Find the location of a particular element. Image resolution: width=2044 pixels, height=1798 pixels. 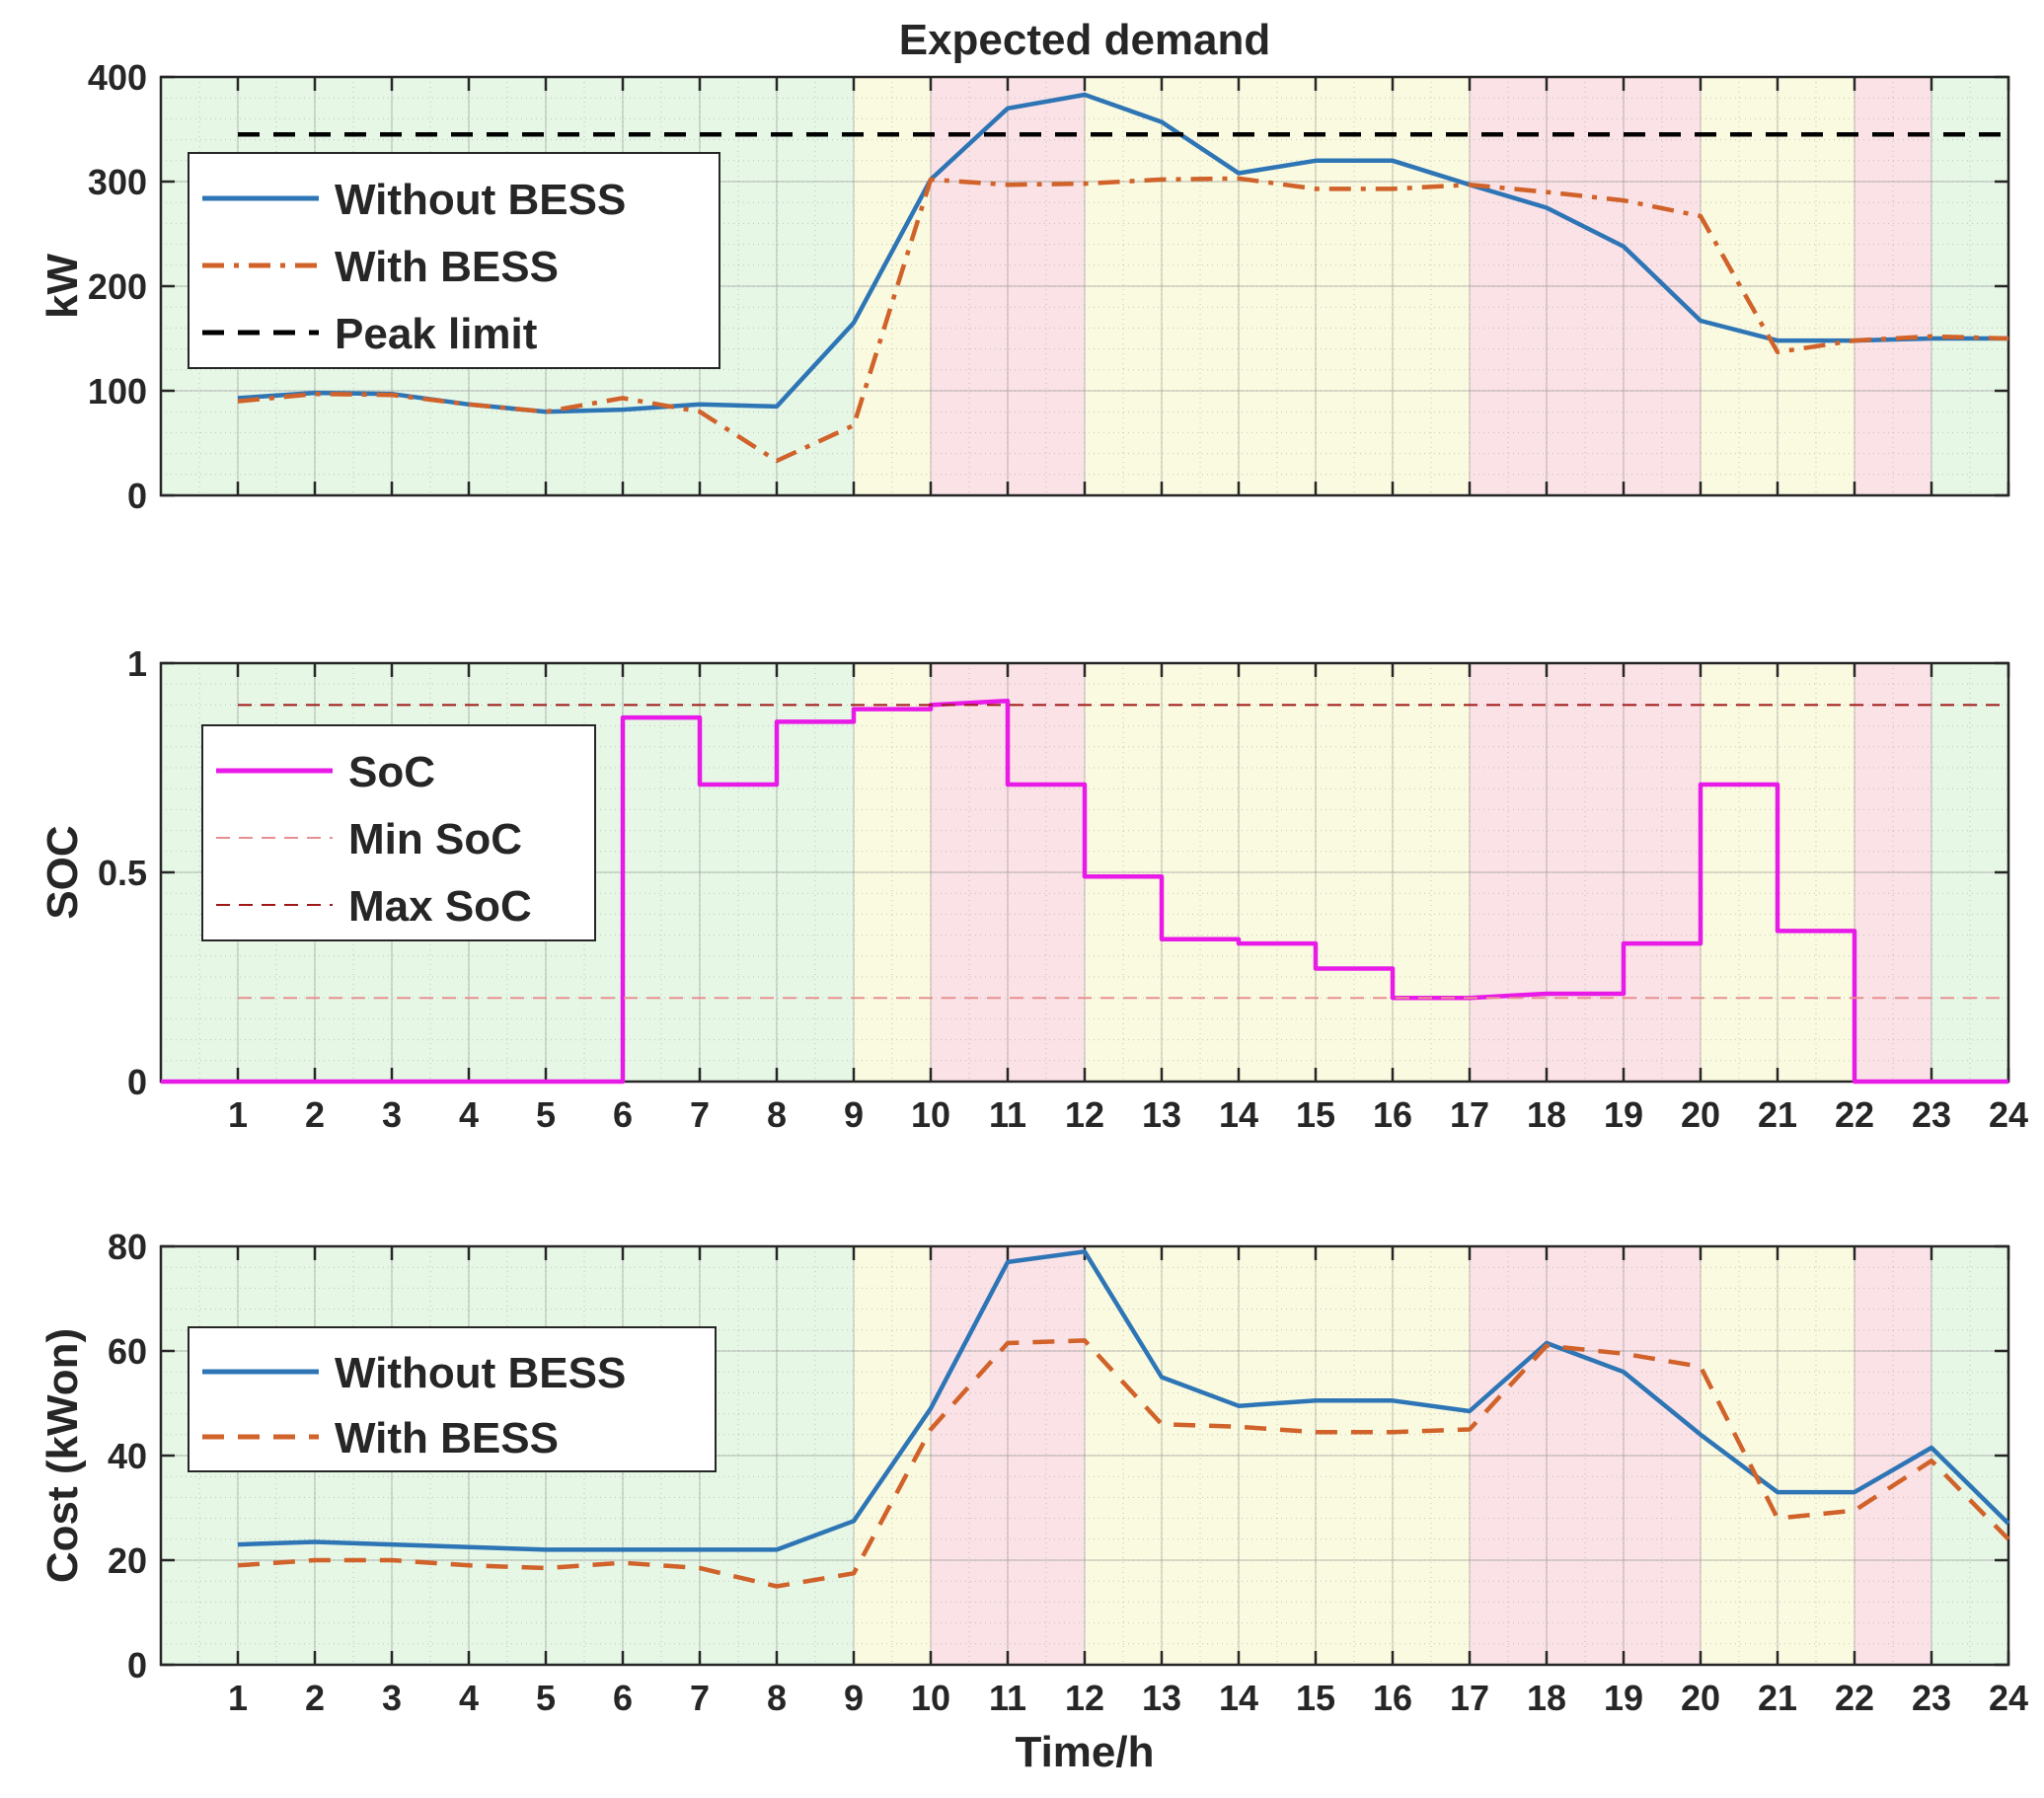

y-tick-label: 400 is located at coordinates (117, 77).